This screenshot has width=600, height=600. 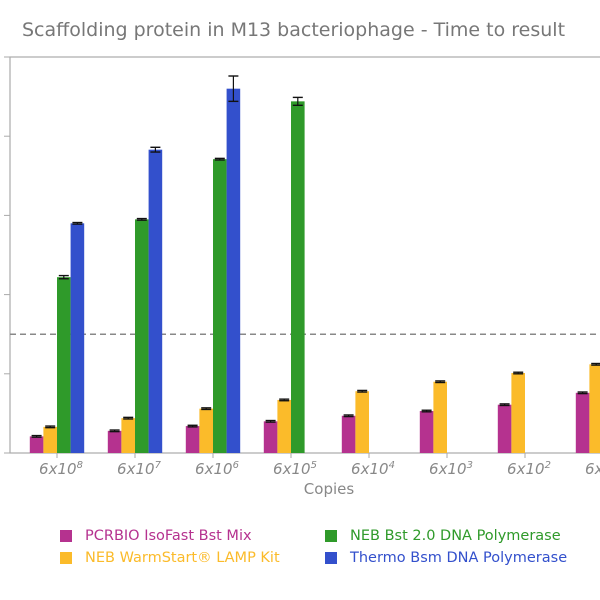 What do you see at coordinates (168, 536) in the screenshot?
I see `legend-label: PCRBIO IsoFast Bst Mix` at bounding box center [168, 536].